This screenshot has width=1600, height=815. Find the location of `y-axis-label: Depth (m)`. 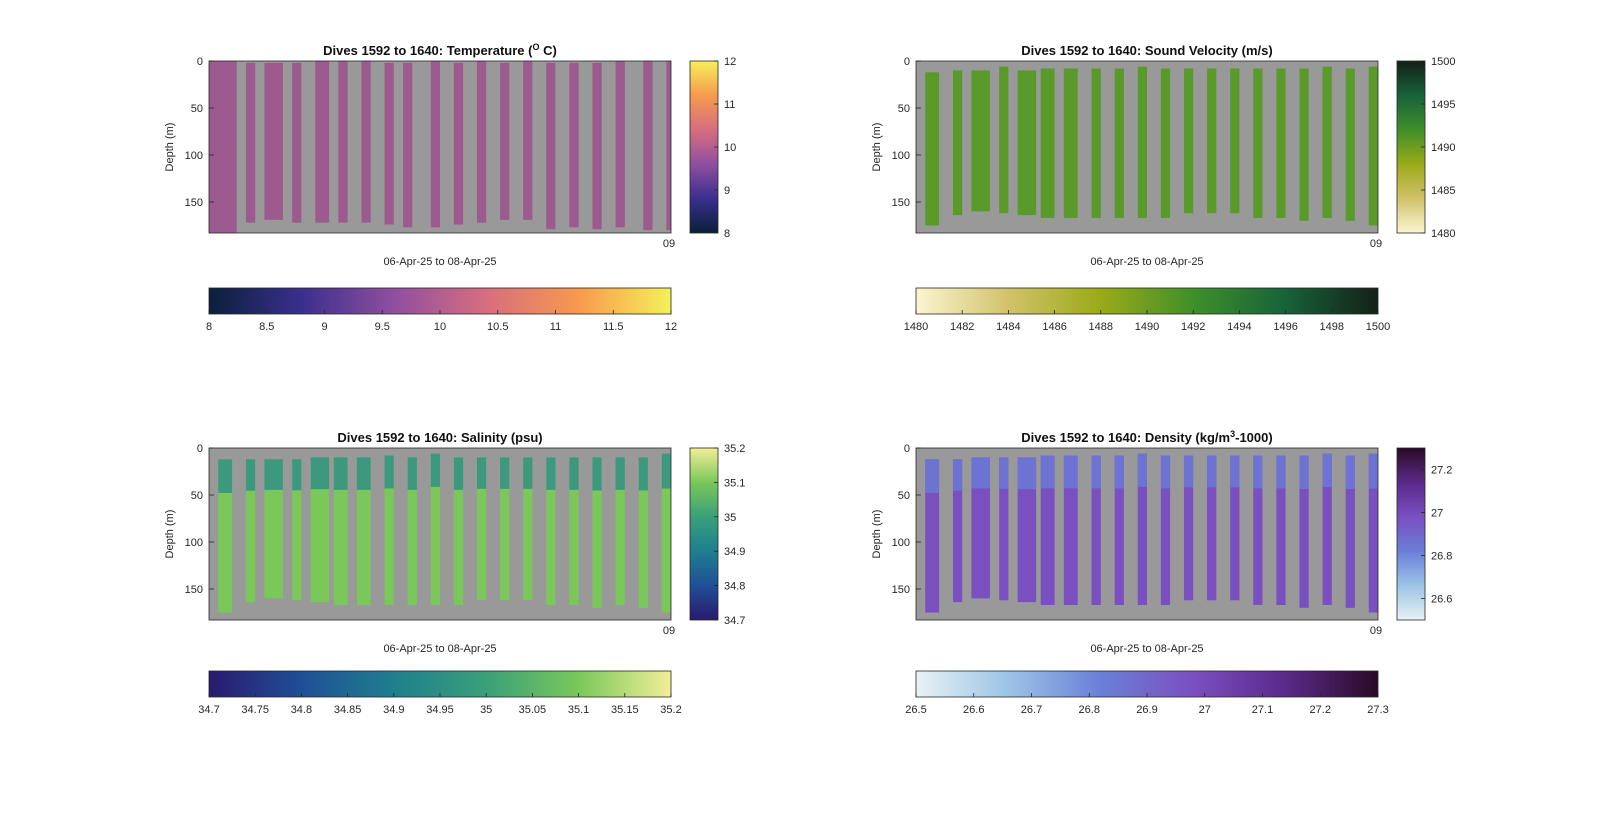

y-axis-label: Depth (m) is located at coordinates (170, 534).